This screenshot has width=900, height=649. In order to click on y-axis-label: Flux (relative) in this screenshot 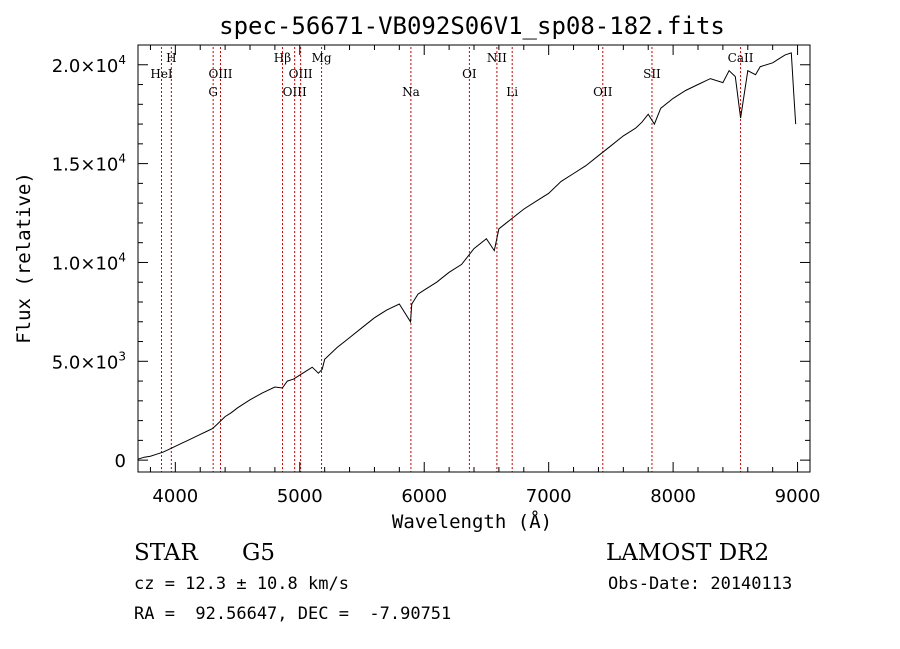, I will do `click(24, 258)`.